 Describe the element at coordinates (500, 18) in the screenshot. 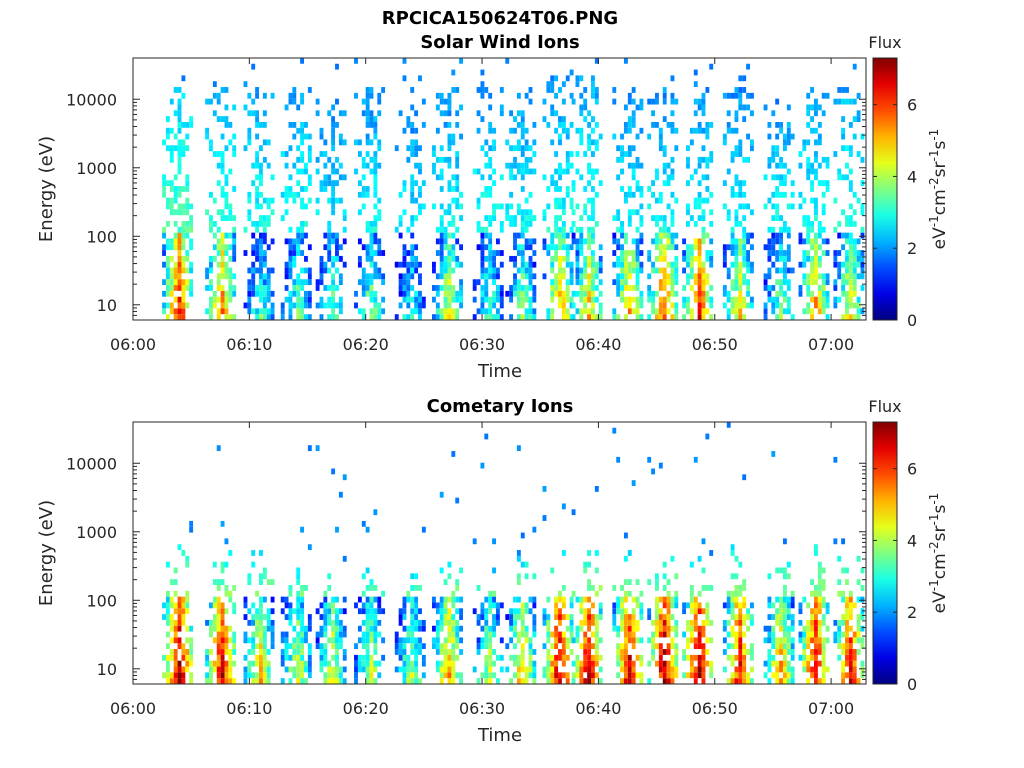

I see `figure-title: RPCICA150624T06.PNG` at that location.